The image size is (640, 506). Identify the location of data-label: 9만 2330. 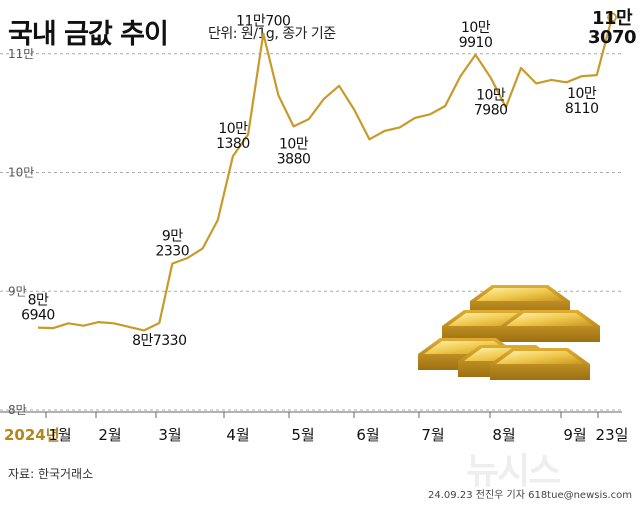
(172, 244).